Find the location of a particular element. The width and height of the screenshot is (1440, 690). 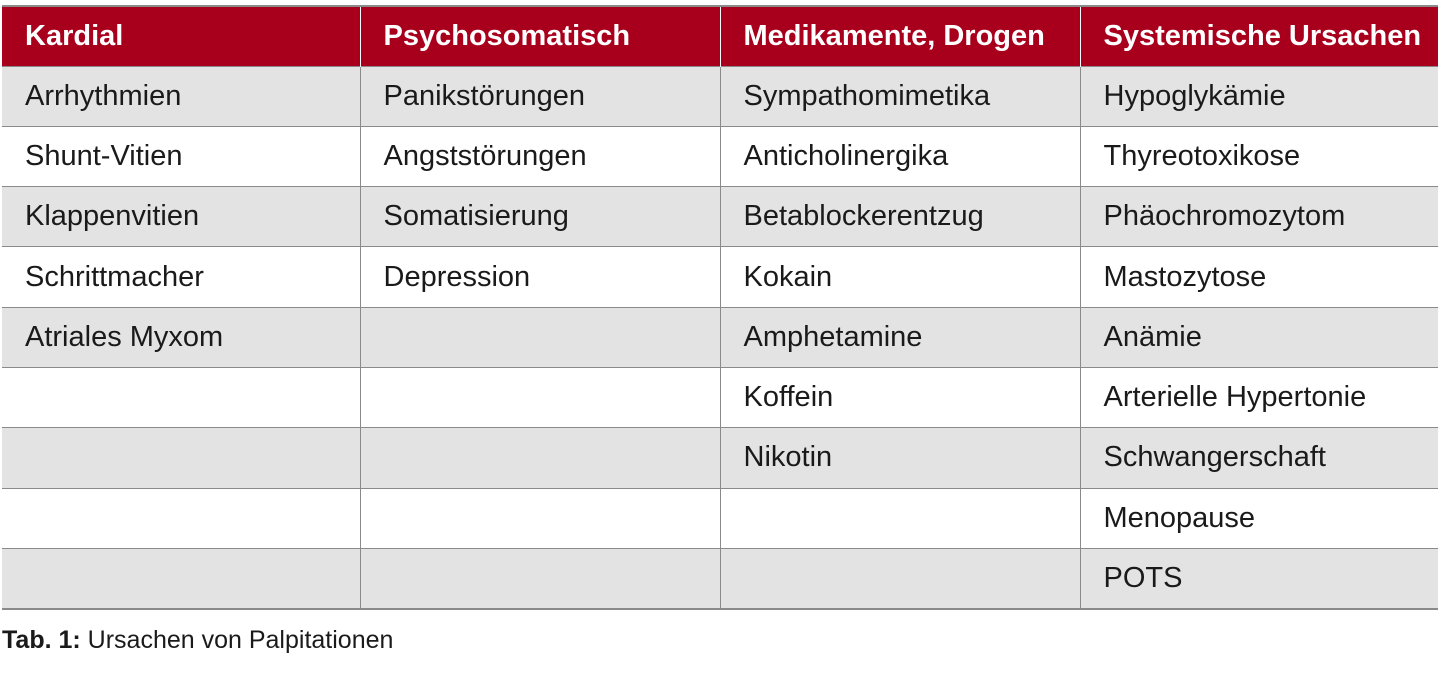

table-cell: Schwangerschaft is located at coordinates (1258, 458).